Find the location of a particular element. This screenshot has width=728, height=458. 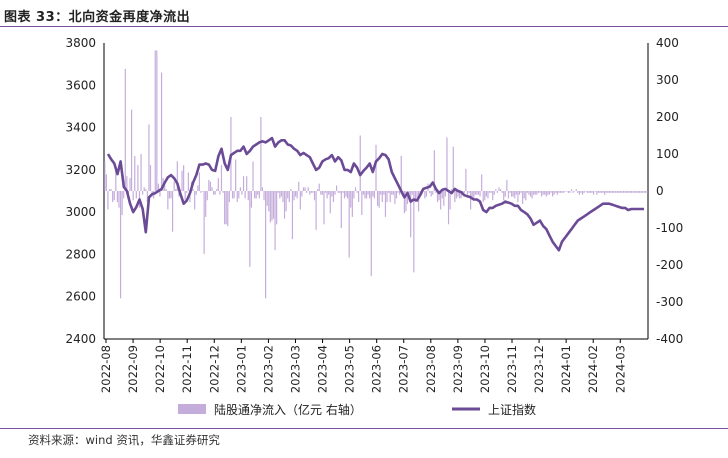

left-axis-tick-label: 2800 is located at coordinates (80, 254).